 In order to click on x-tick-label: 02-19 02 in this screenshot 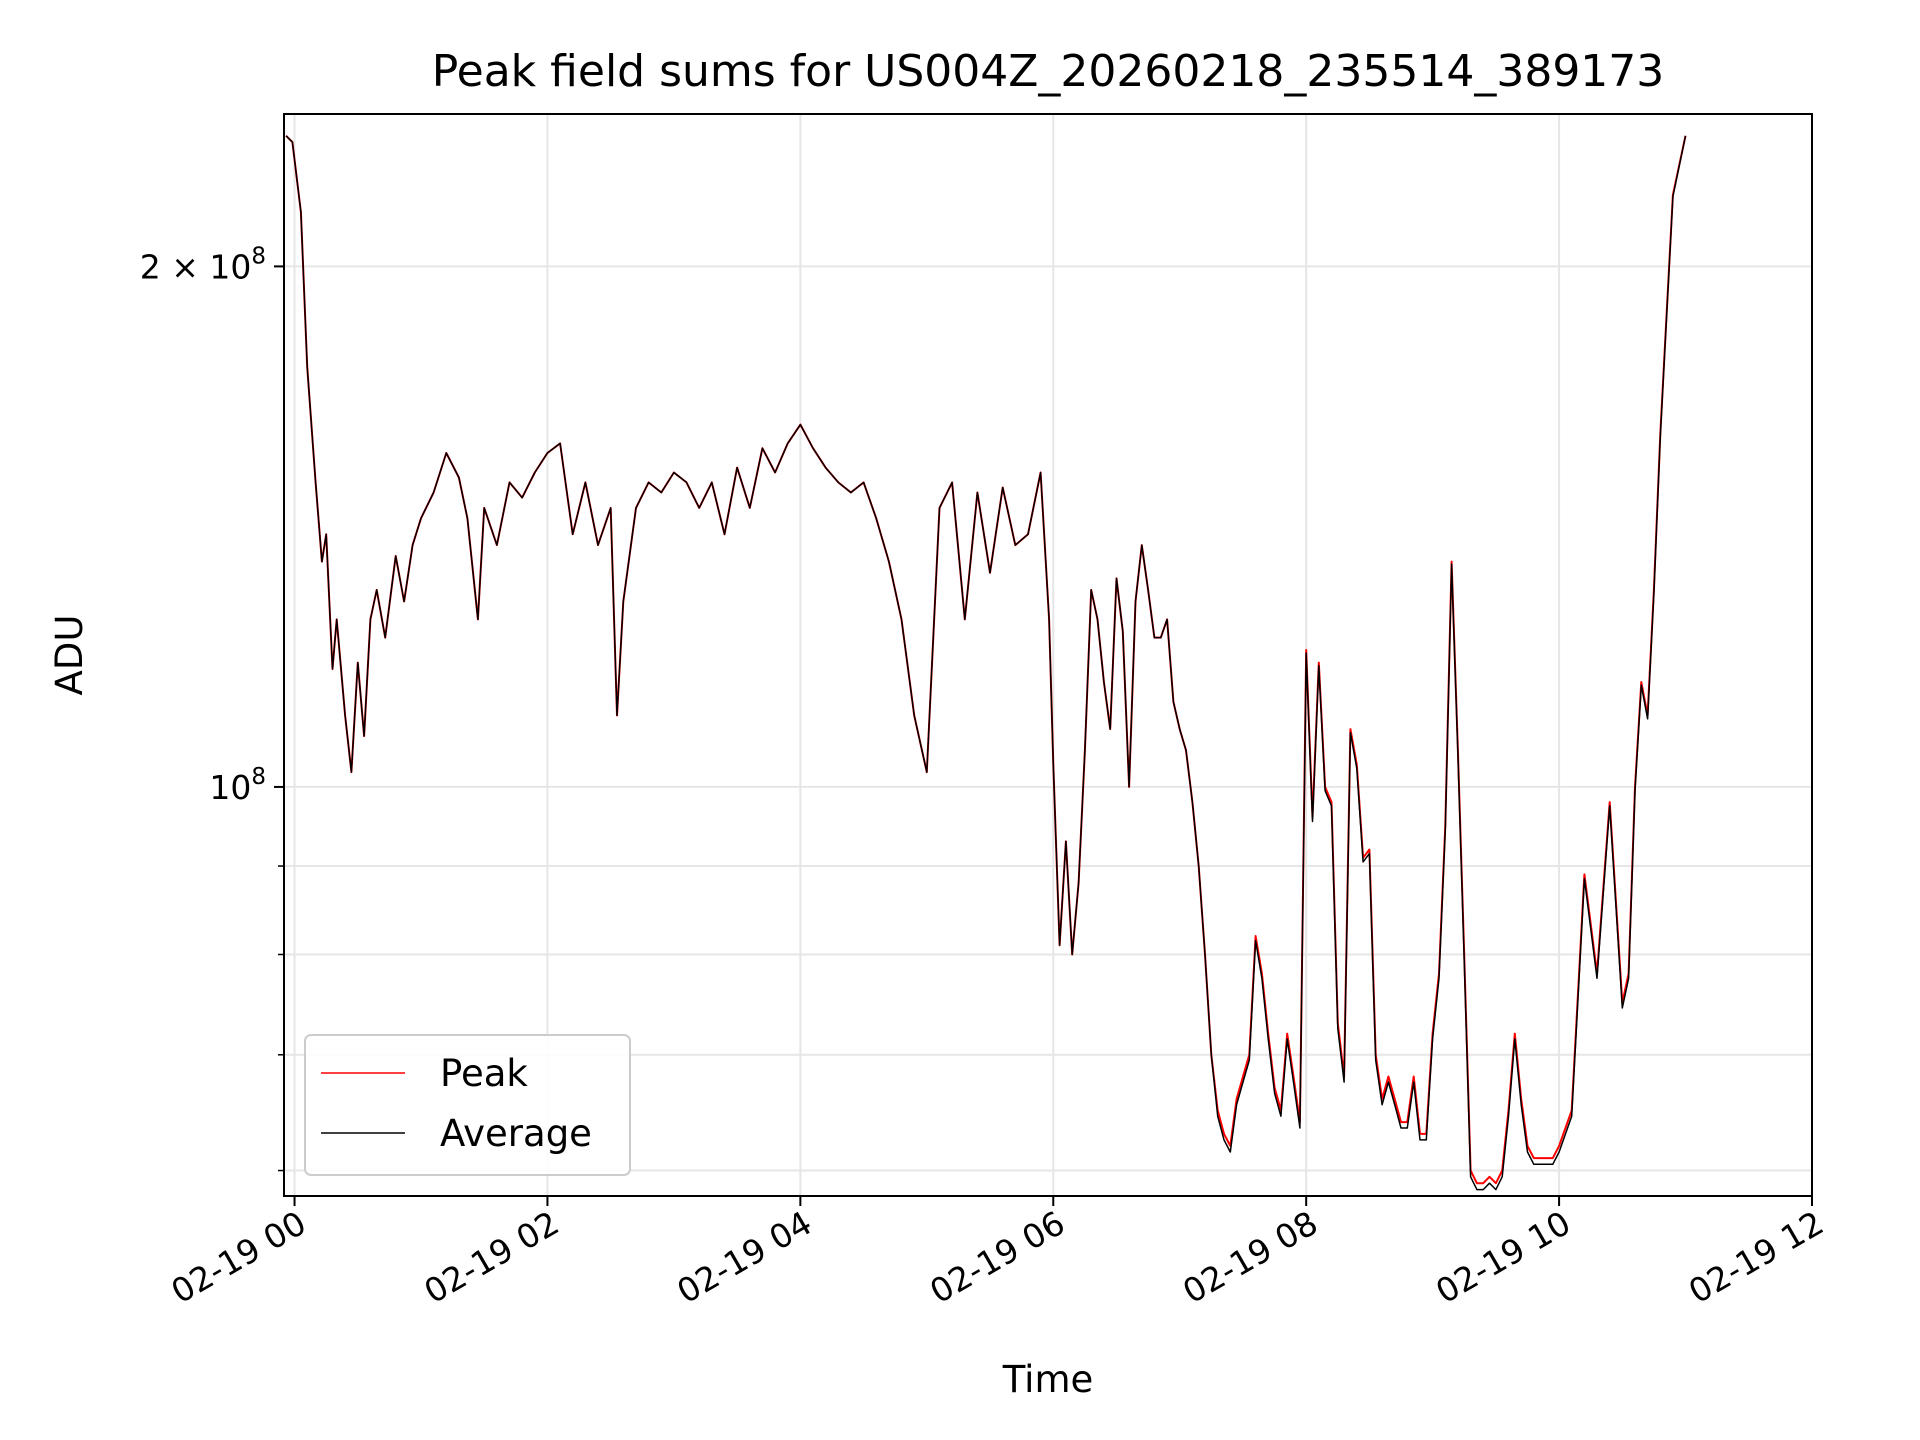, I will do `click(491, 1257)`.